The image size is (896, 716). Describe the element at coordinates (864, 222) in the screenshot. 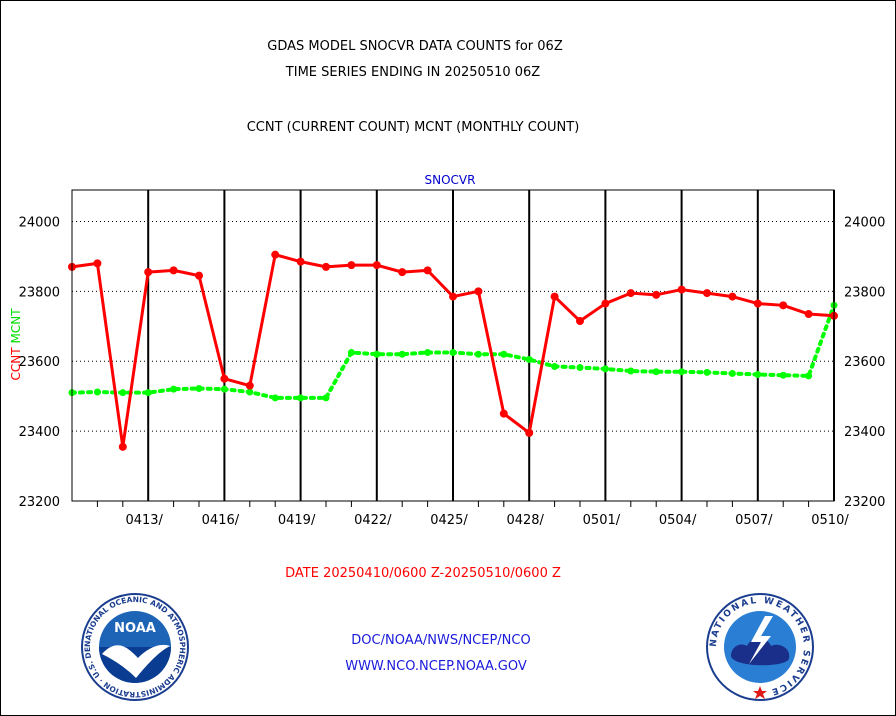

I see `y-tick-label-right: 24000` at that location.